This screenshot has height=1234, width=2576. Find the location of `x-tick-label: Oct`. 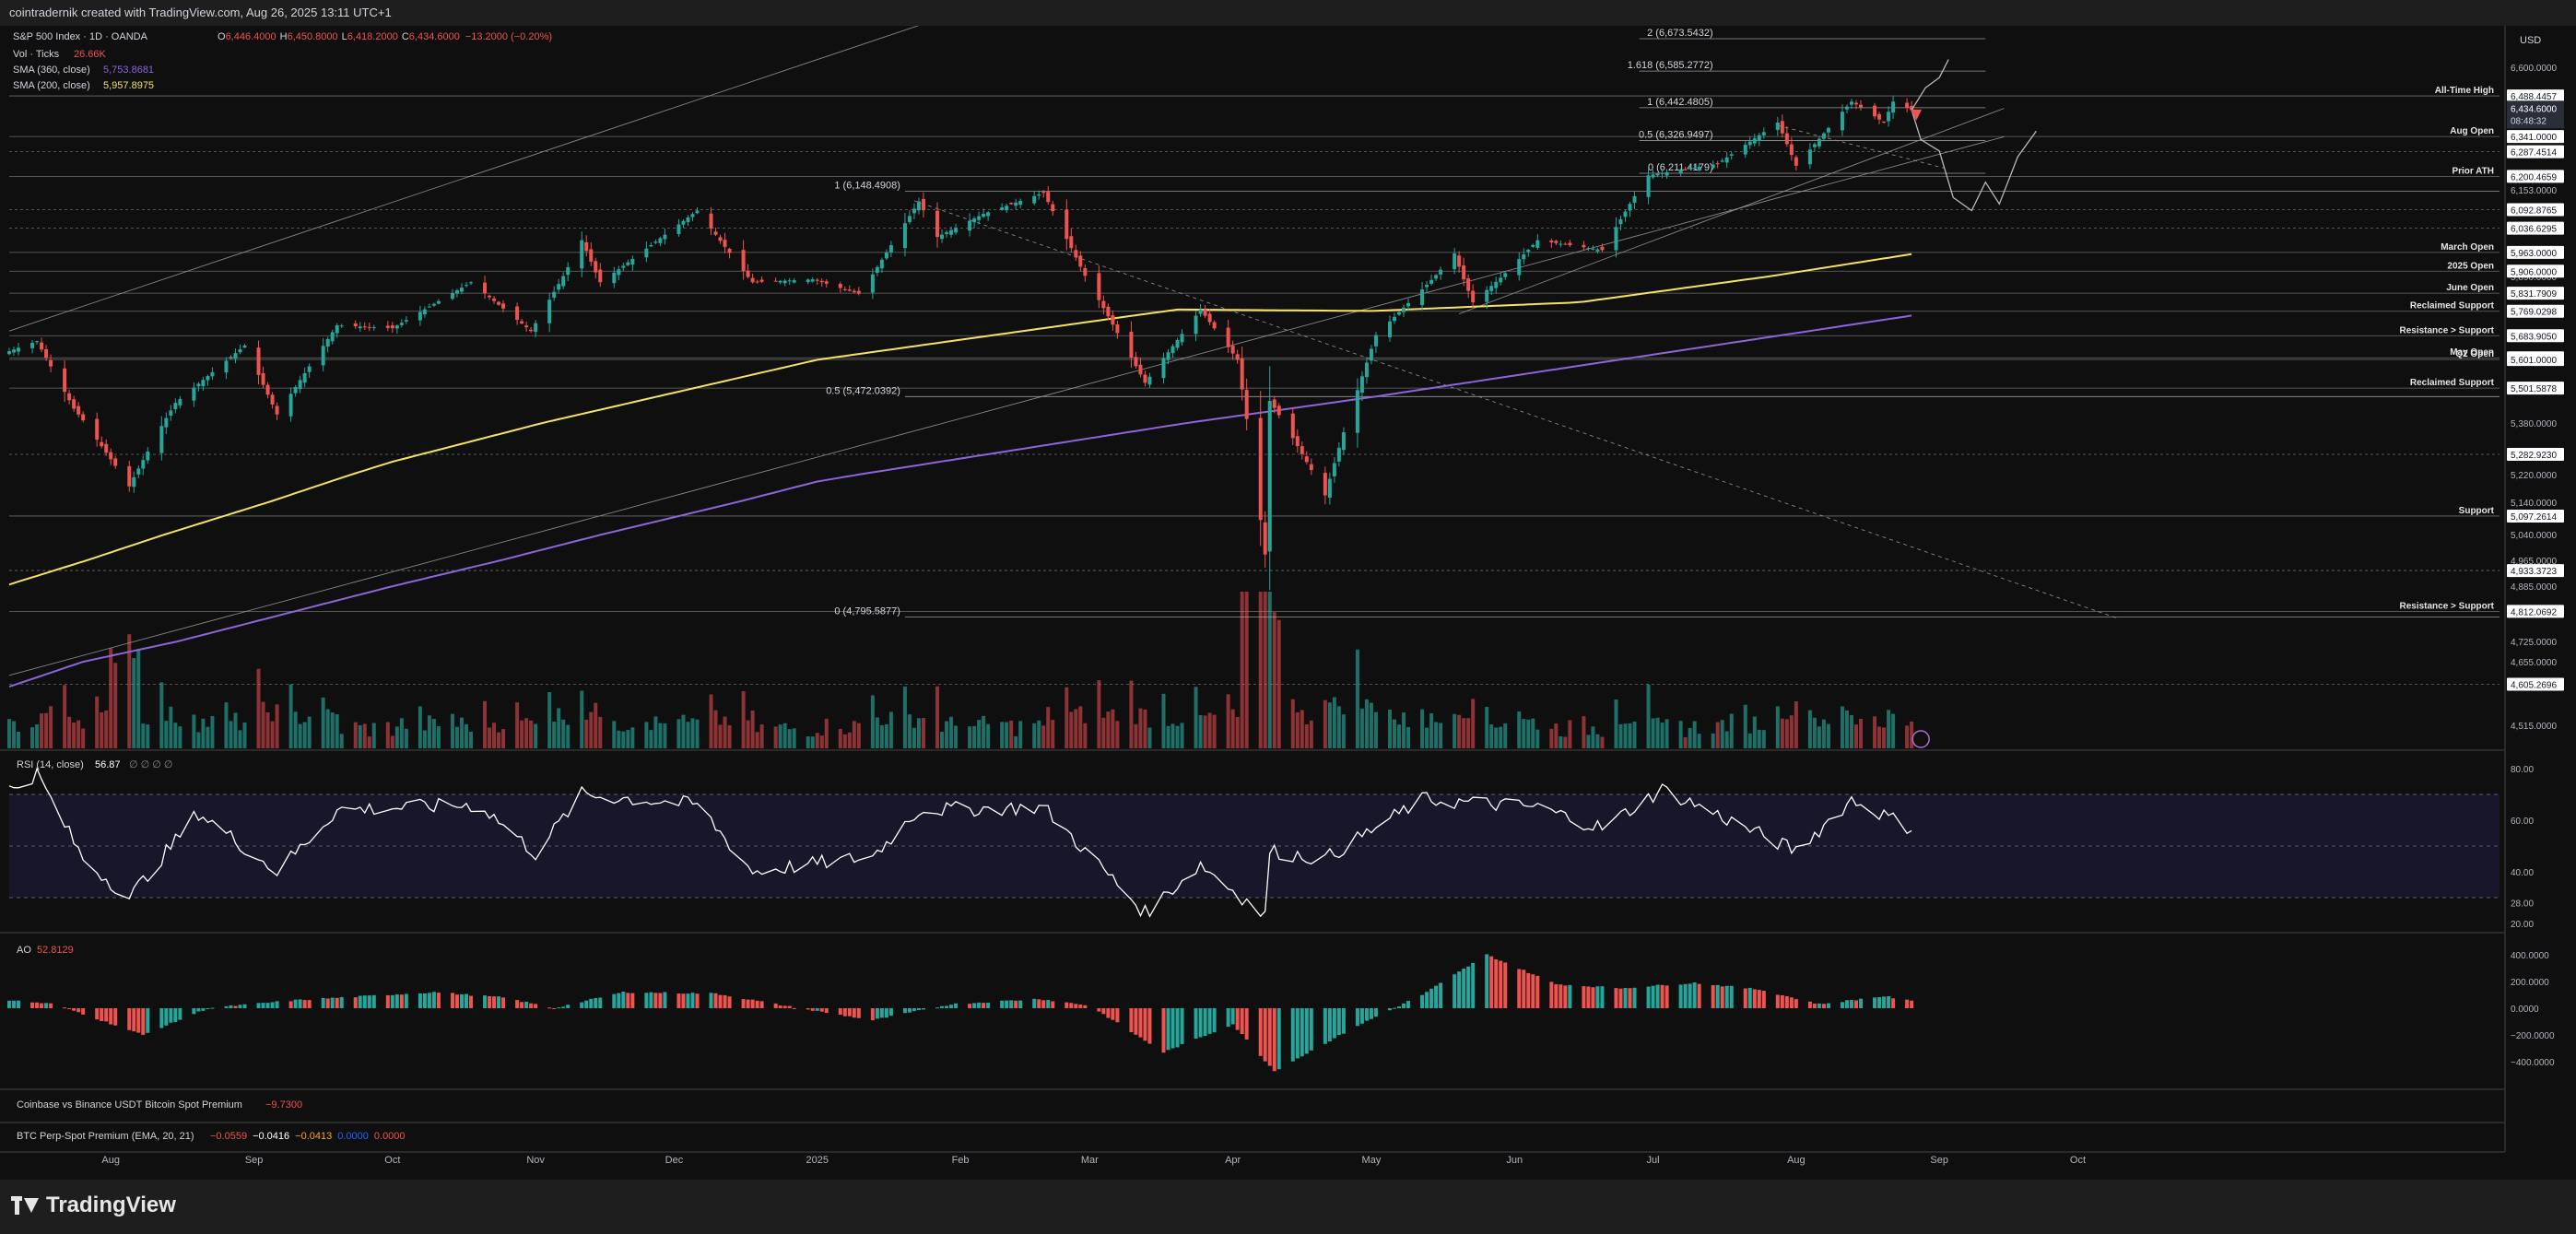

x-tick-label: Oct is located at coordinates (2078, 1160).